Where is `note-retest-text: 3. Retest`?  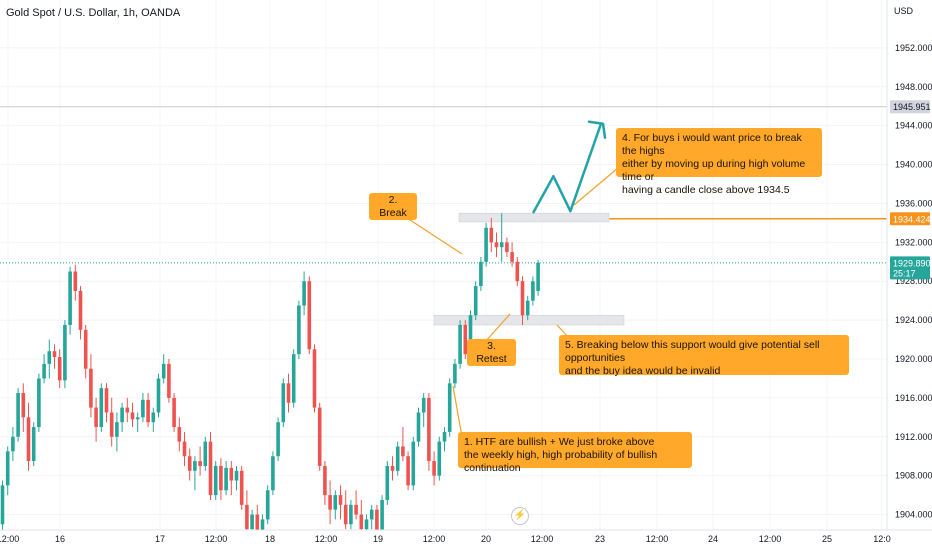 note-retest-text: 3. Retest is located at coordinates (491, 352).